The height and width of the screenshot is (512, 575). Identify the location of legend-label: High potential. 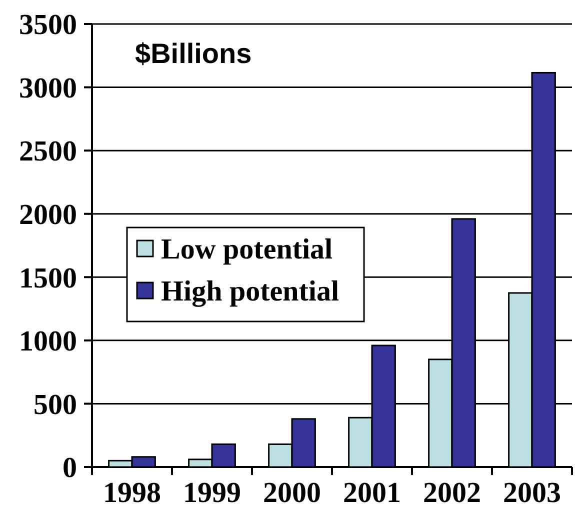
(250, 292).